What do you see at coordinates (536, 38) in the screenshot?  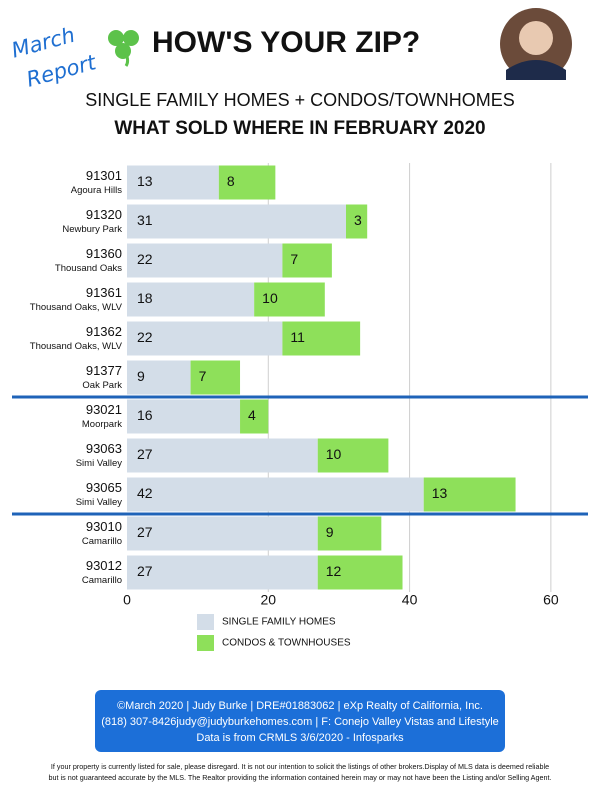 I see `profile-face` at bounding box center [536, 38].